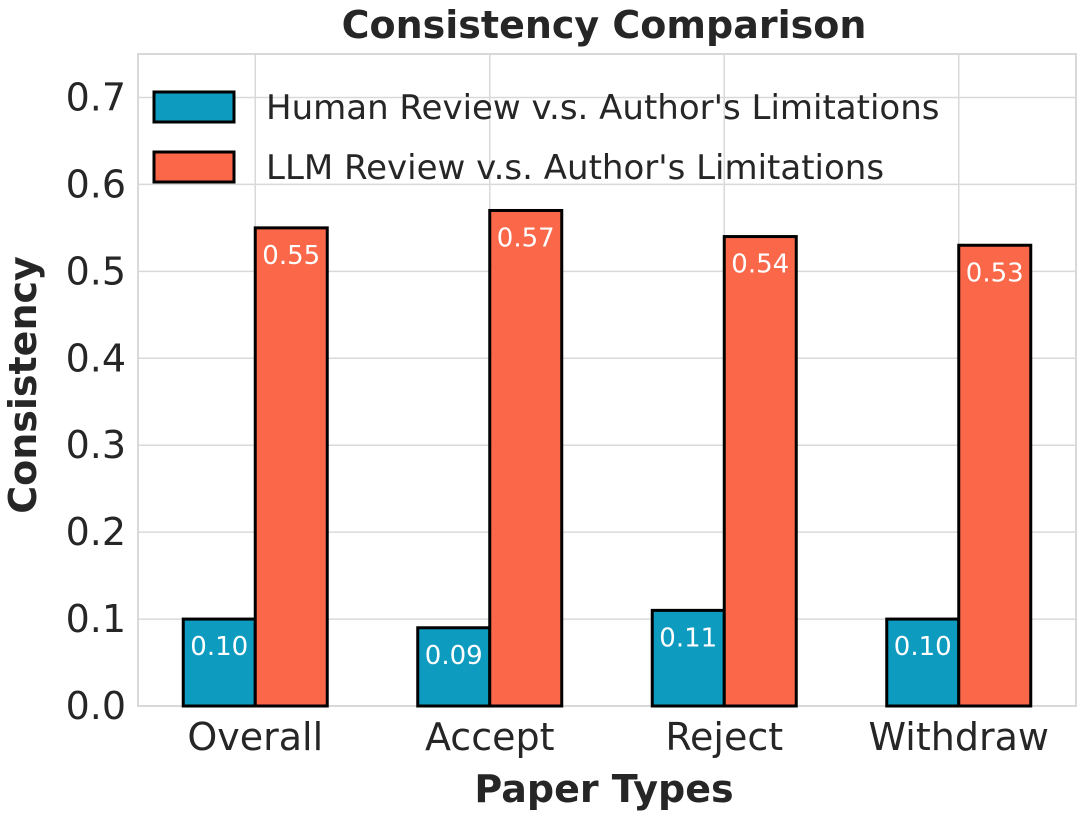  Describe the element at coordinates (454, 656) in the screenshot. I see `data-label: 0.09` at that location.